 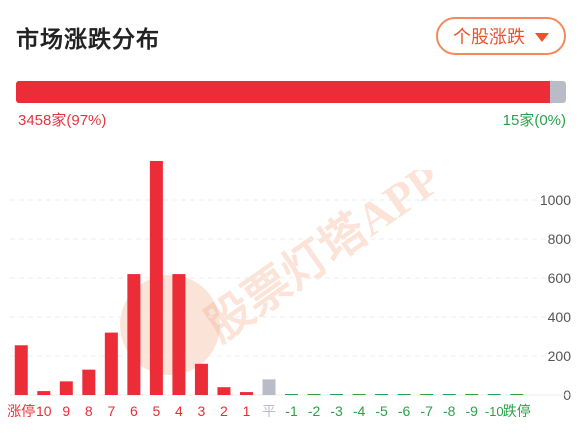 What do you see at coordinates (269, 411) in the screenshot?
I see `x-tick-label: 平` at bounding box center [269, 411].